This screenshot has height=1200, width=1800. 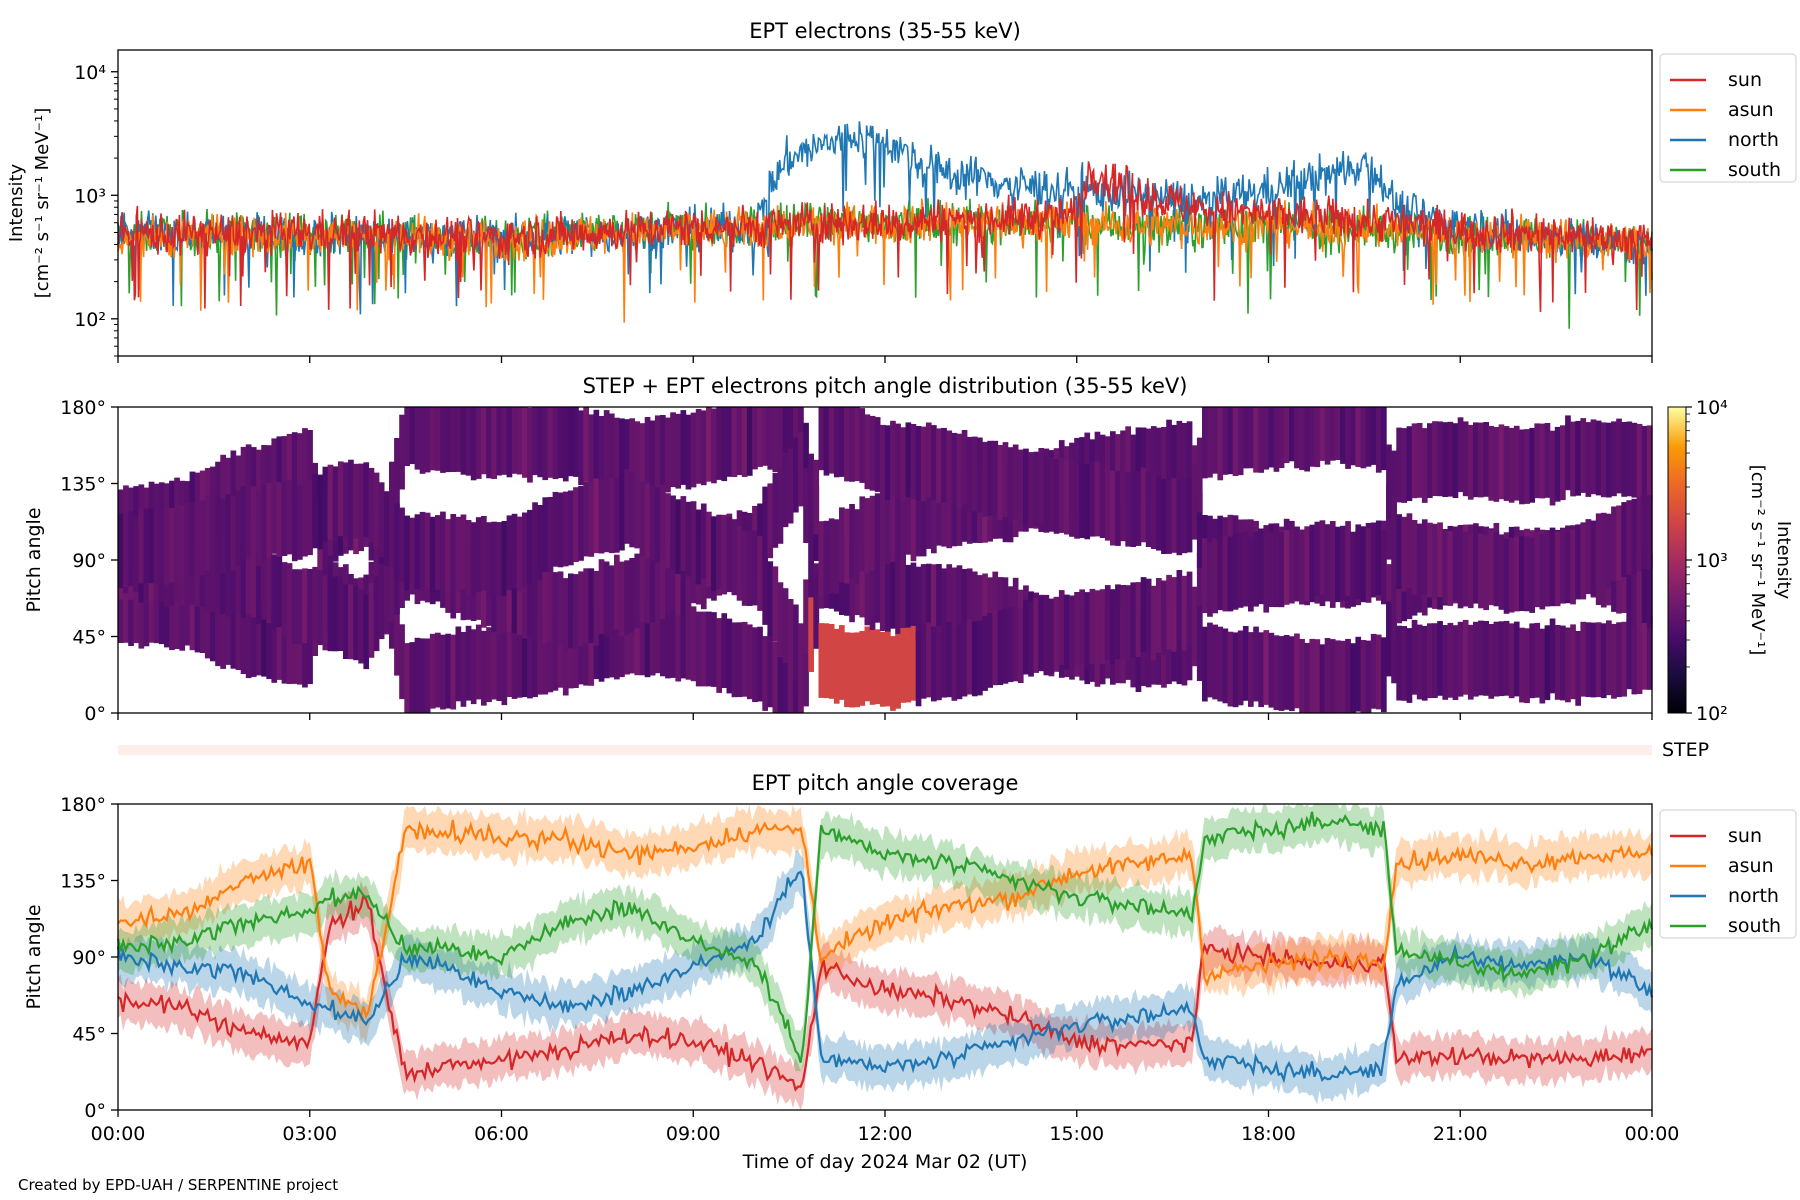 What do you see at coordinates (95, 1111) in the screenshot?
I see `y-tick-label: 0°` at bounding box center [95, 1111].